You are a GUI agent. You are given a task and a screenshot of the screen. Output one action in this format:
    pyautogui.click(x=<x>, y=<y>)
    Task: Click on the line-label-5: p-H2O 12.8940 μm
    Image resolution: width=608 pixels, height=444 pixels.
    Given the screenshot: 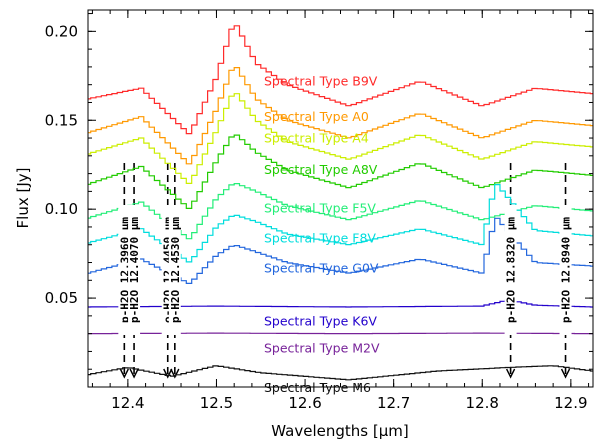 What is the action you would take?
    pyautogui.click(x=566, y=270)
    